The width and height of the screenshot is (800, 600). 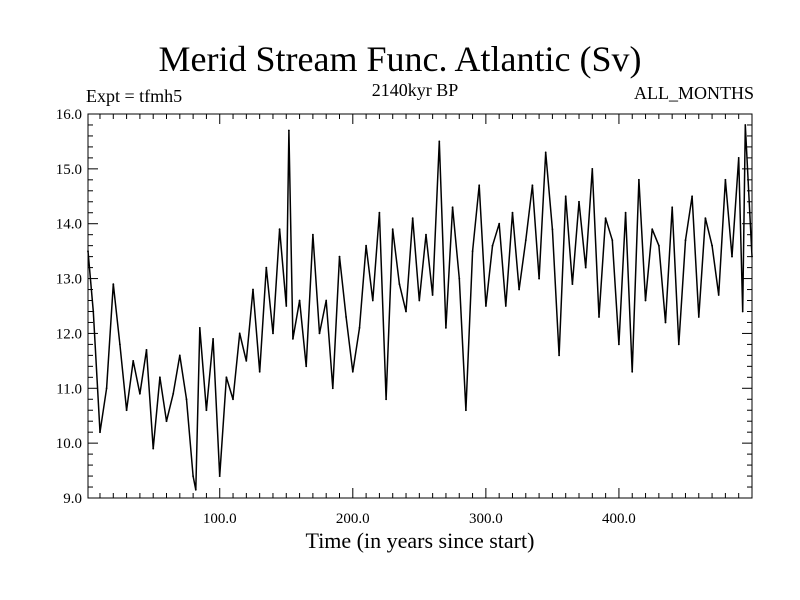 What do you see at coordinates (69, 225) in the screenshot?
I see `y-tick-label: 14.0` at bounding box center [69, 225].